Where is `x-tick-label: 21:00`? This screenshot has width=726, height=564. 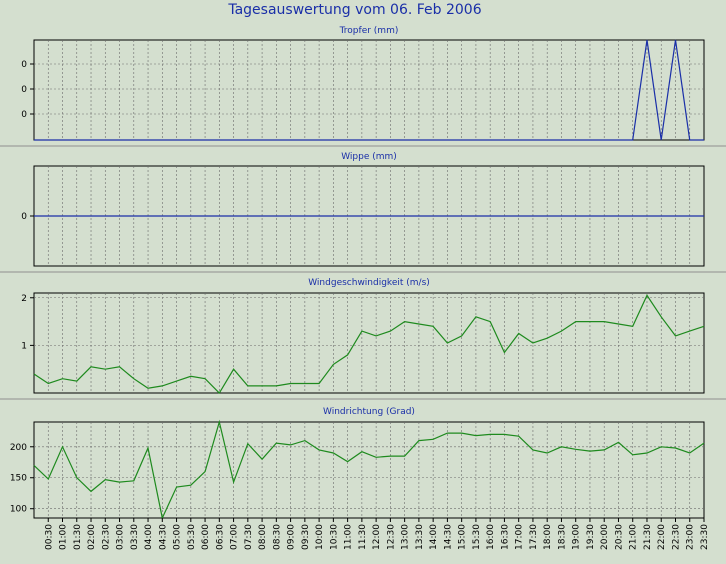
x-tick-label: 21:00 is located at coordinates (634, 537).